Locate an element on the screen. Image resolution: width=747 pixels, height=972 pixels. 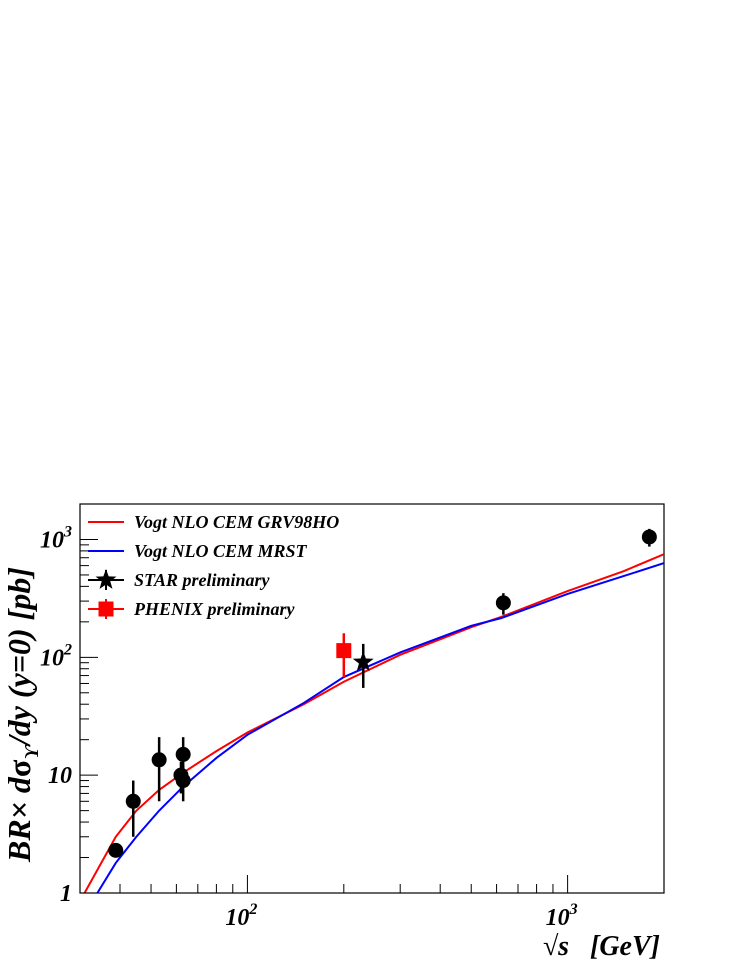
y-tick-label: 10² is located at coordinates (56, 656).